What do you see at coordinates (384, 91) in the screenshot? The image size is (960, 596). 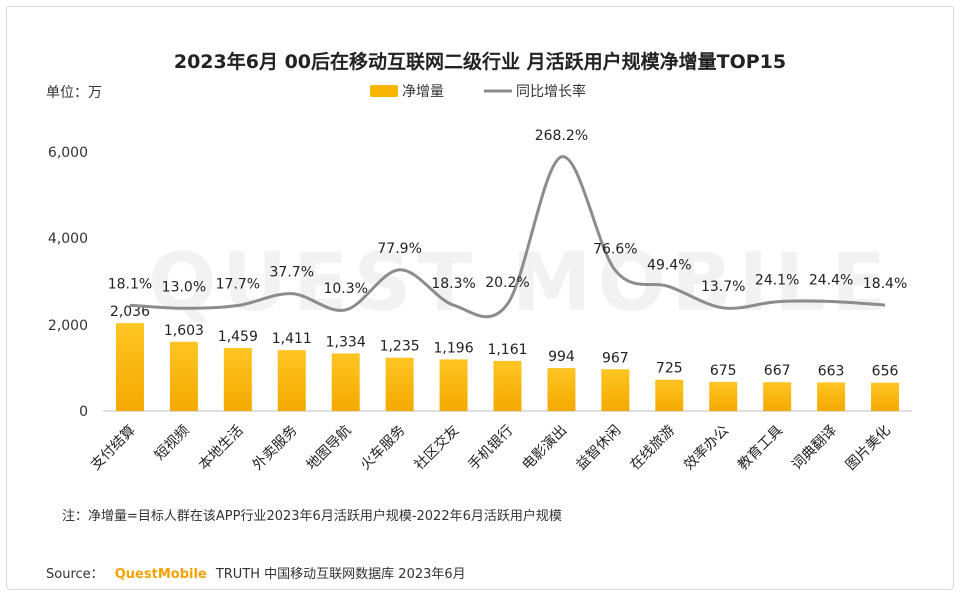 I see `legend-bar-swatch` at bounding box center [384, 91].